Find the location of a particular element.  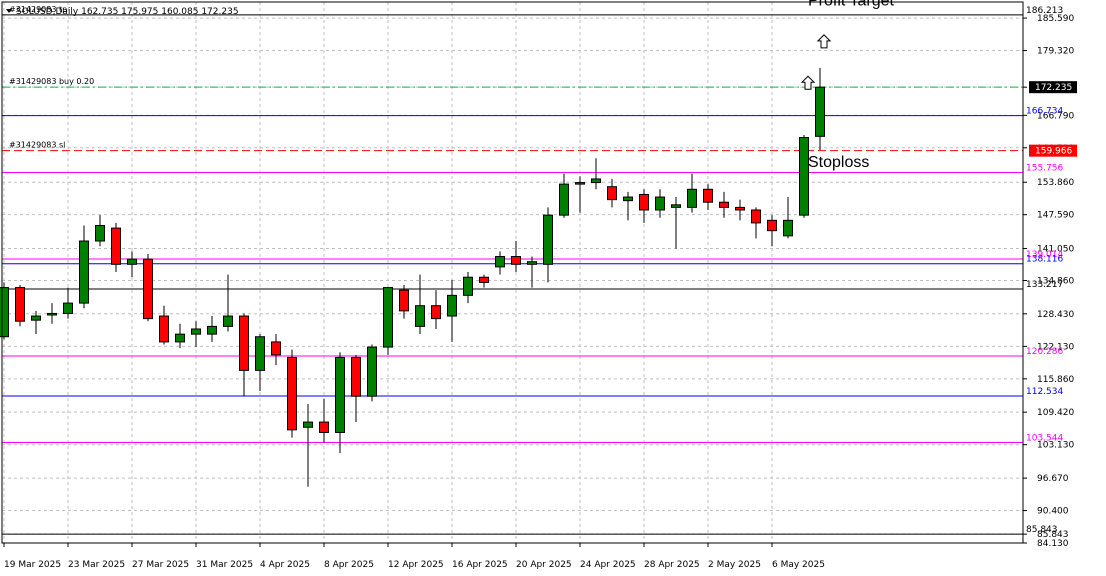

x-tick-label: 16 Apr 2025 is located at coordinates (480, 565).